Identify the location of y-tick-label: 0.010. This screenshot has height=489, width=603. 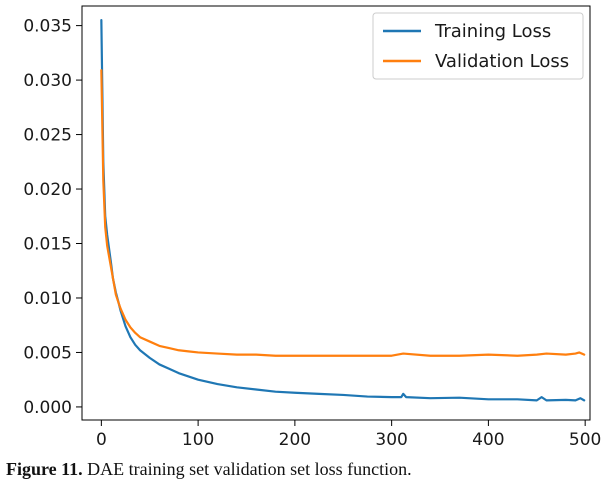
(47, 299).